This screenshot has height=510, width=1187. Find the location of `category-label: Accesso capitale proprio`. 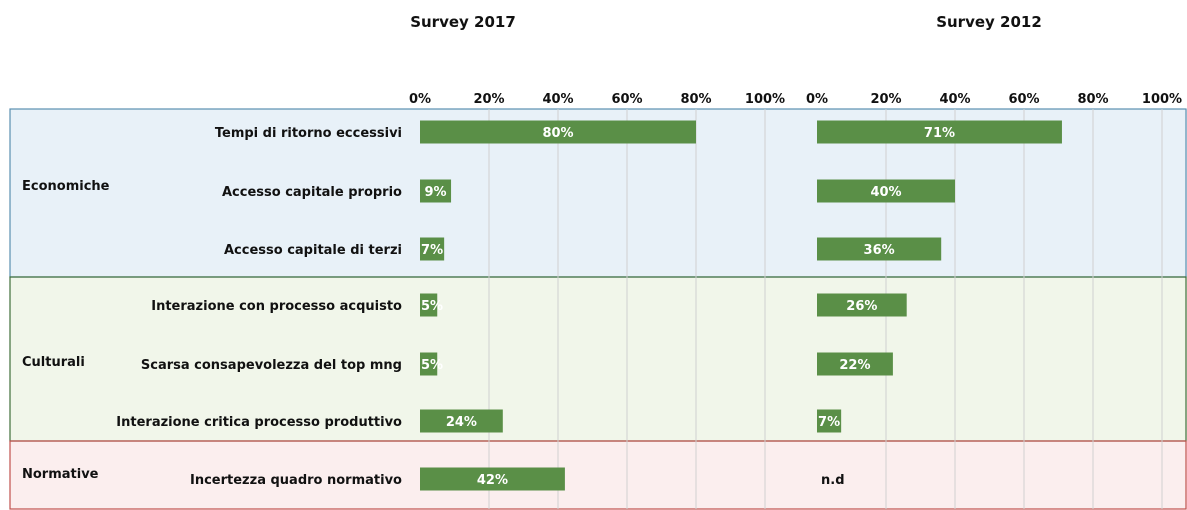

category-label: Accesso capitale proprio is located at coordinates (312, 192).